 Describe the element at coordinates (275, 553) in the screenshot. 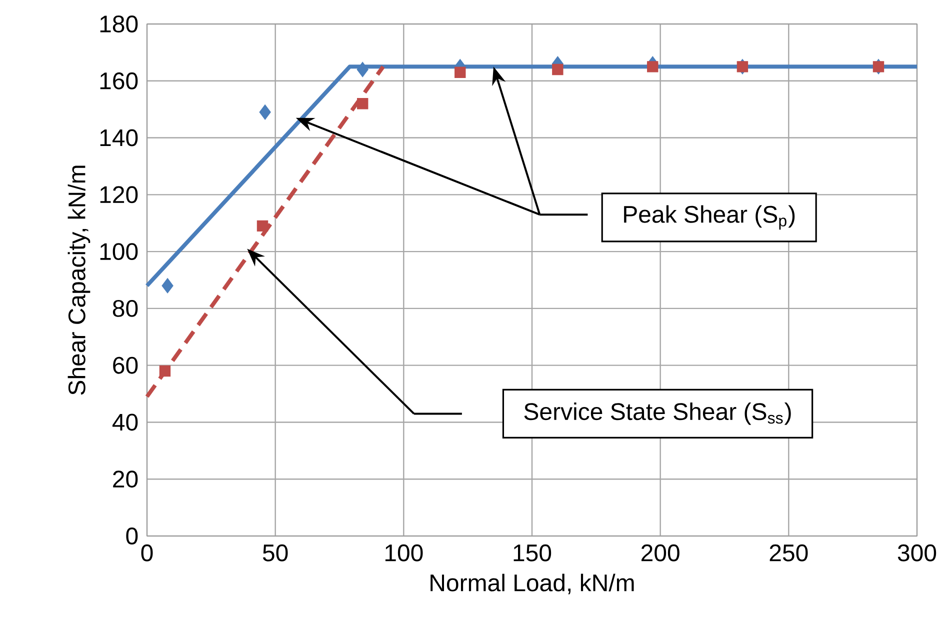

I see `x-tick-label: 50` at that location.